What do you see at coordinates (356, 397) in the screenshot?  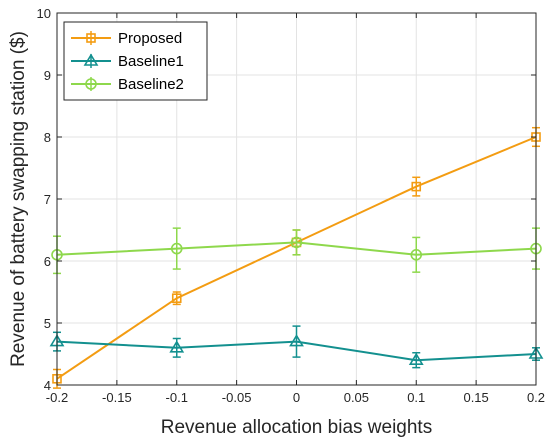 I see `x-tick-label: 0.05` at bounding box center [356, 397].